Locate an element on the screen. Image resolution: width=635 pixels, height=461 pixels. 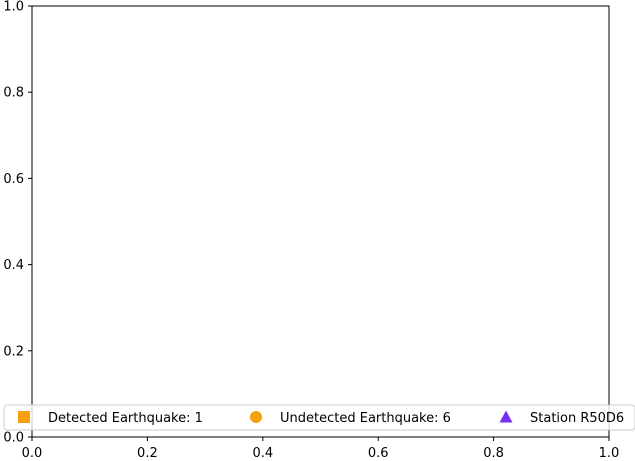
x-tick-label: 0.4 is located at coordinates (262, 453).